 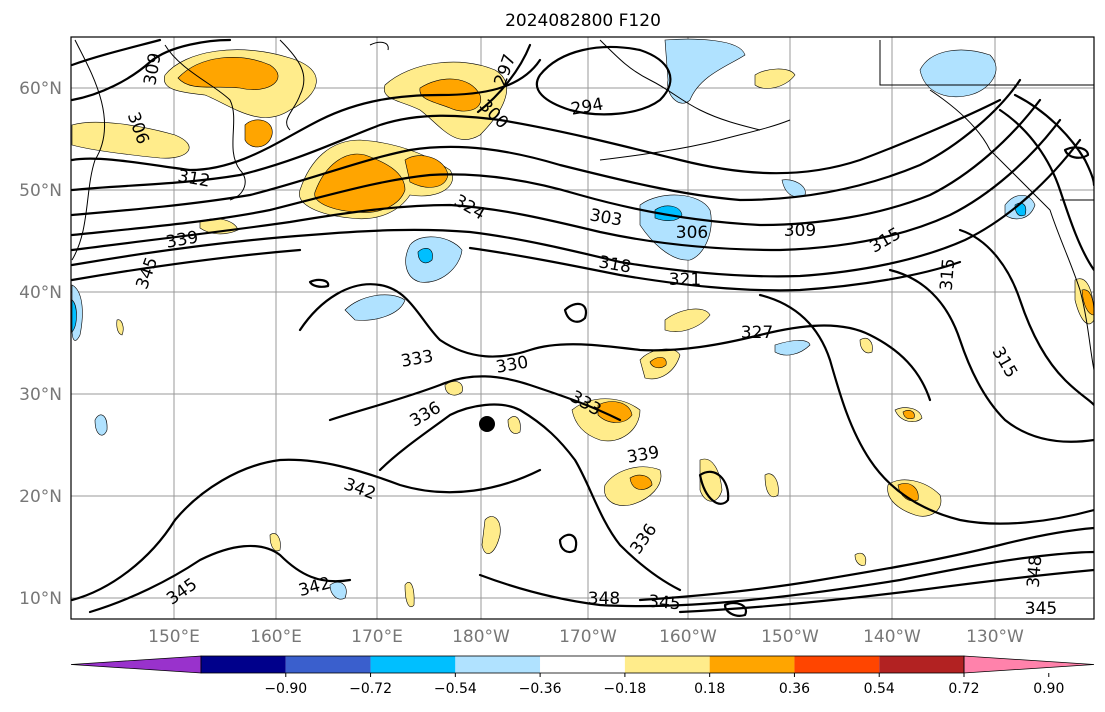 What do you see at coordinates (1048, 689) in the screenshot?
I see `colorbar-tick-label: 0.90` at bounding box center [1048, 689].